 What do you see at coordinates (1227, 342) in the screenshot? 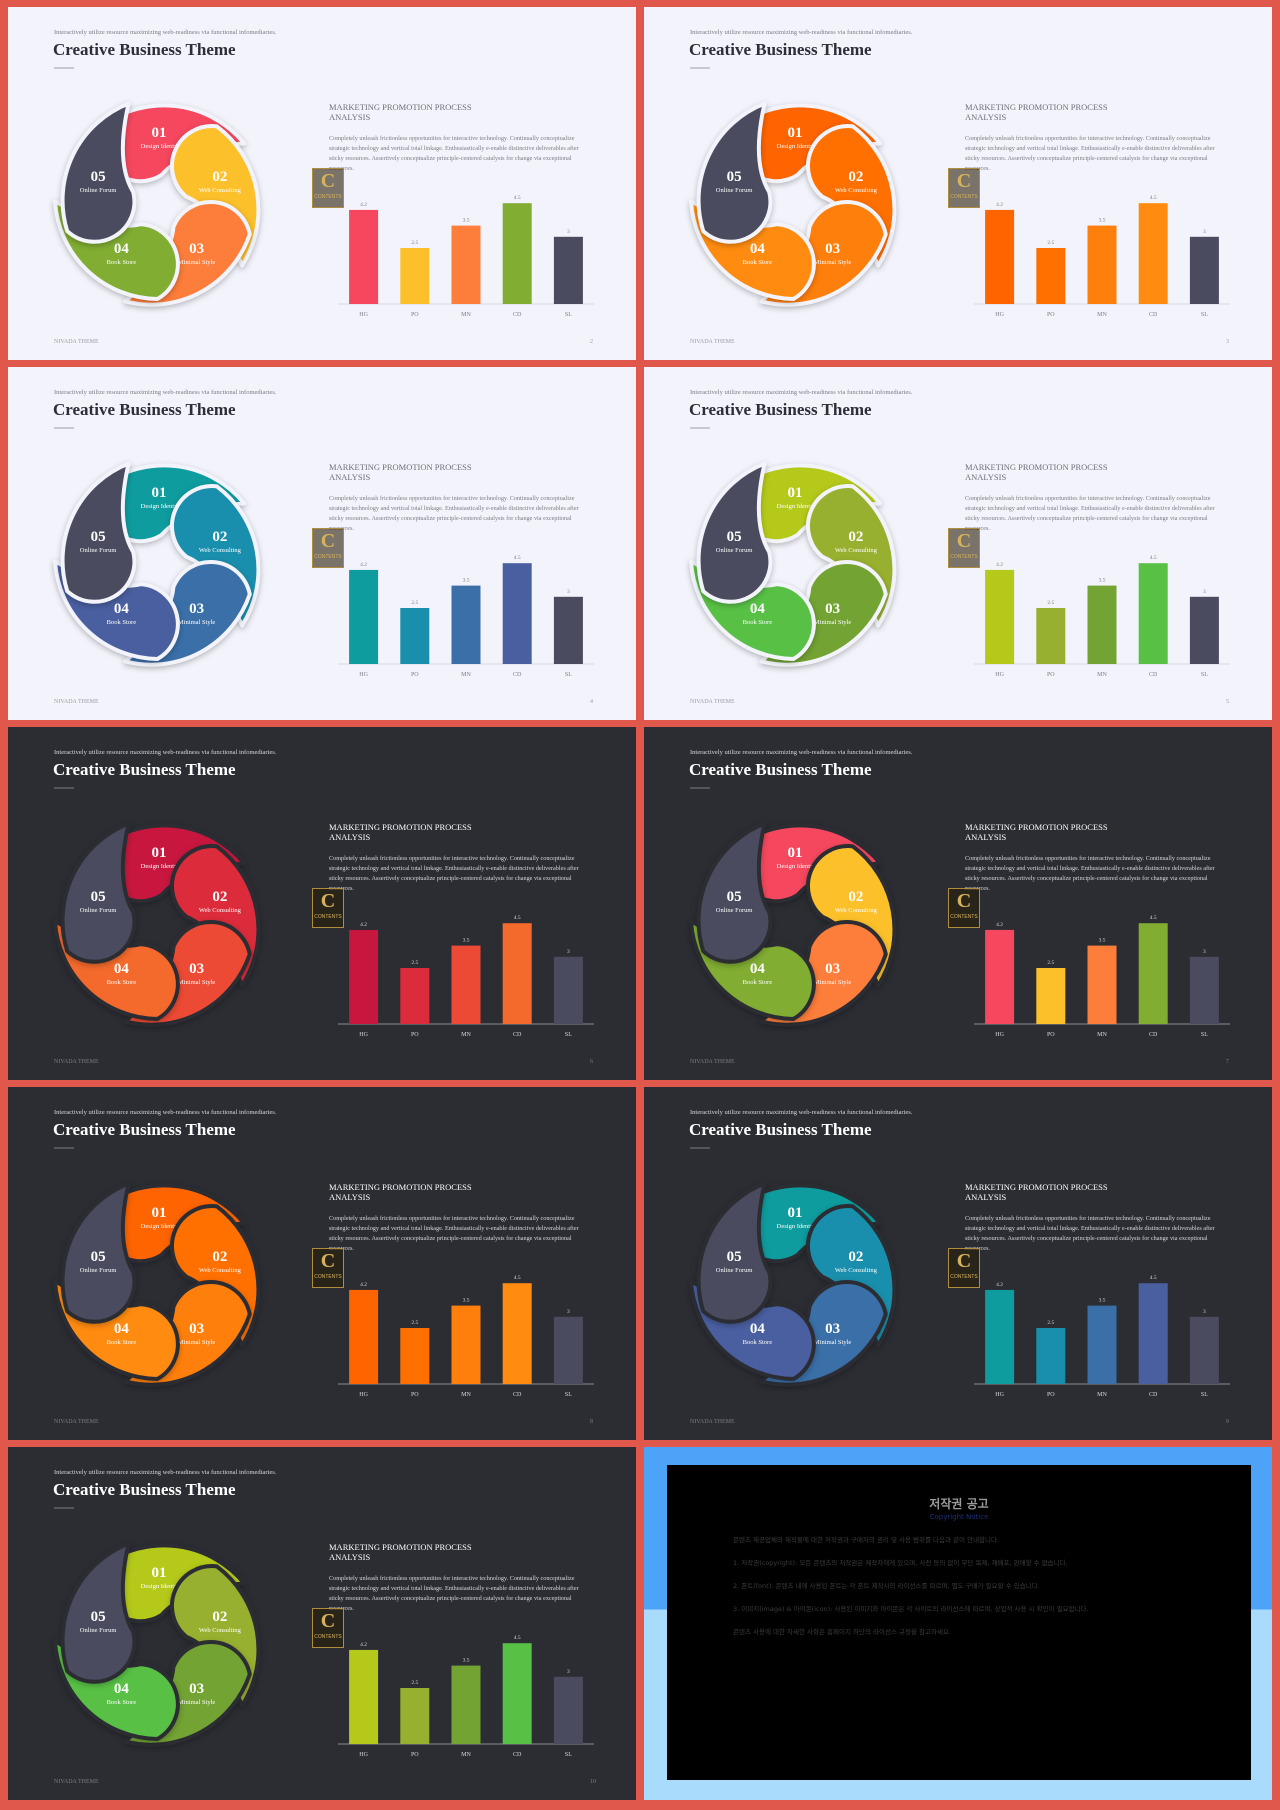
I see `page-number: 3` at bounding box center [1227, 342].